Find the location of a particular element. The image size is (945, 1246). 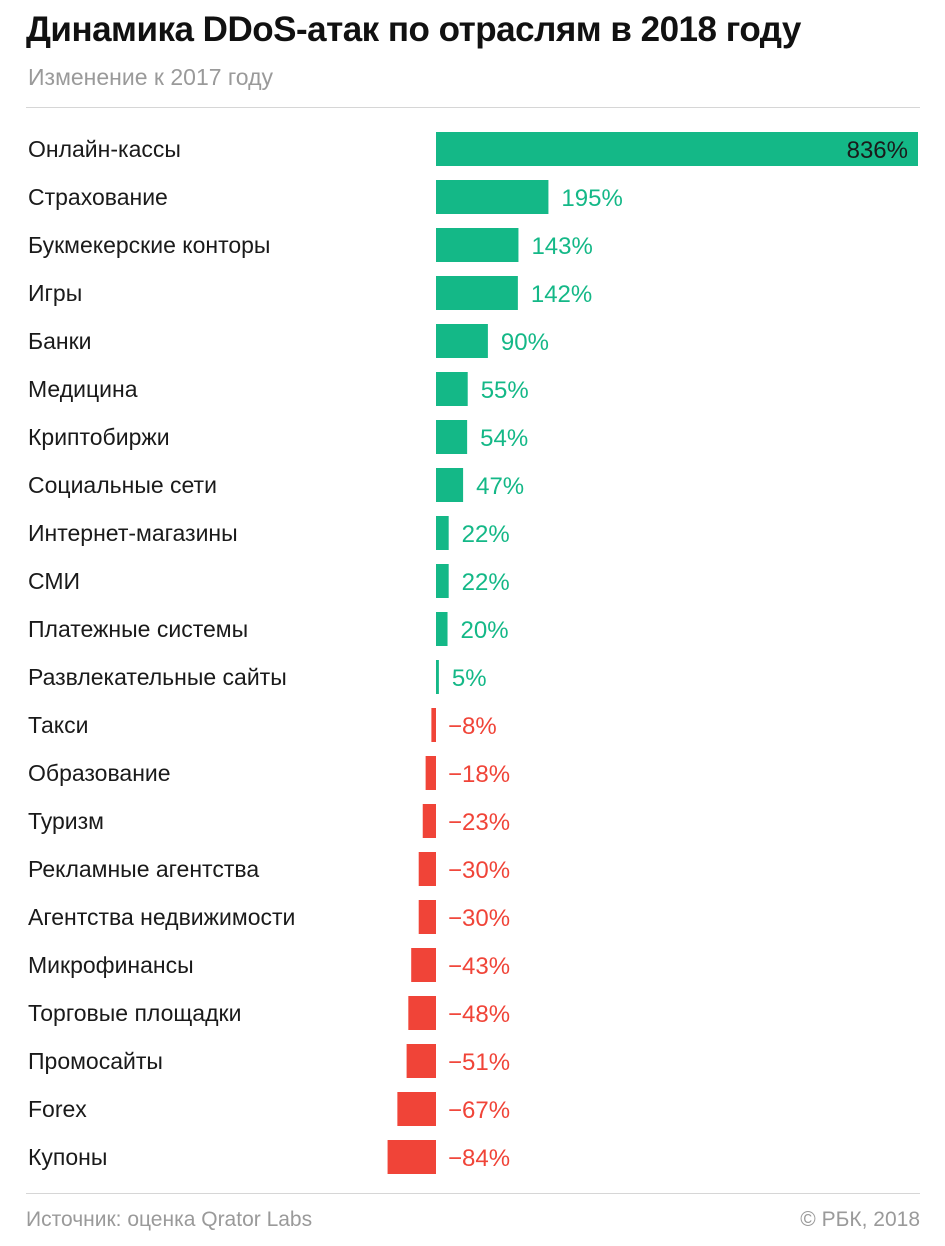

category-label: Микрофинансы is located at coordinates (111, 965).